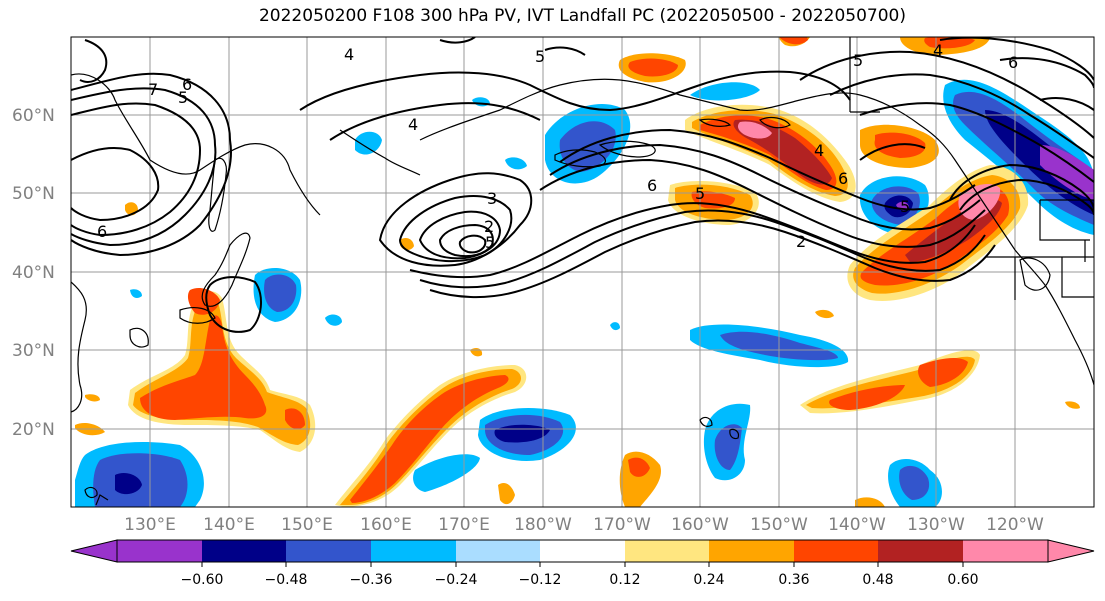 The height and width of the screenshot is (601, 1105). What do you see at coordinates (540, 580) in the screenshot?
I see `colorbar-tick-label: −0.12` at bounding box center [540, 580].